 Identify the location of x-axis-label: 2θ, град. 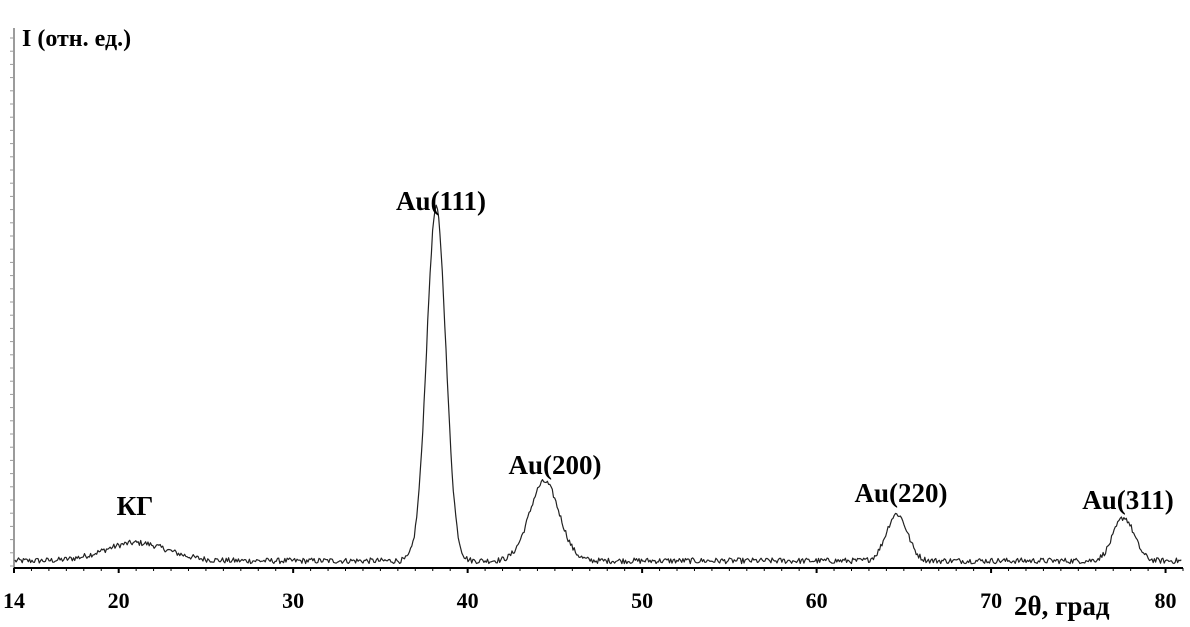
(1062, 606).